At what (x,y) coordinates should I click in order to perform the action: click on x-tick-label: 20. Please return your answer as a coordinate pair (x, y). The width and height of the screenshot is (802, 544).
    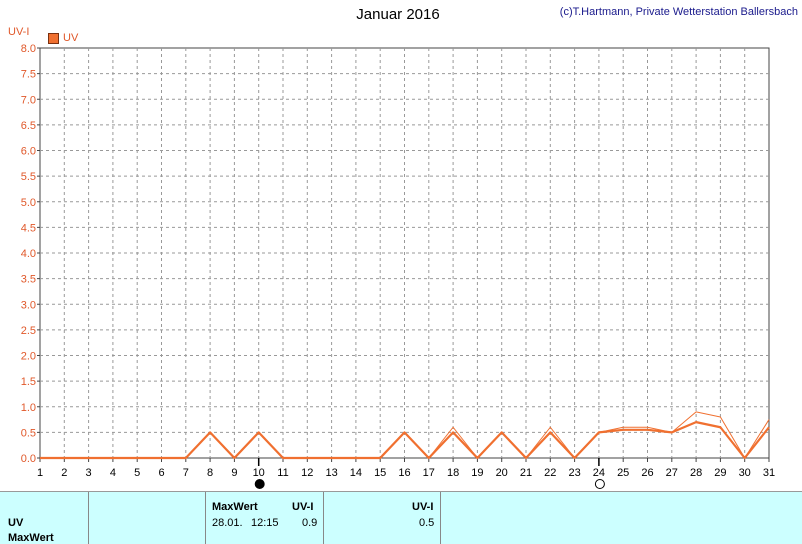
    Looking at the image, I should click on (502, 473).